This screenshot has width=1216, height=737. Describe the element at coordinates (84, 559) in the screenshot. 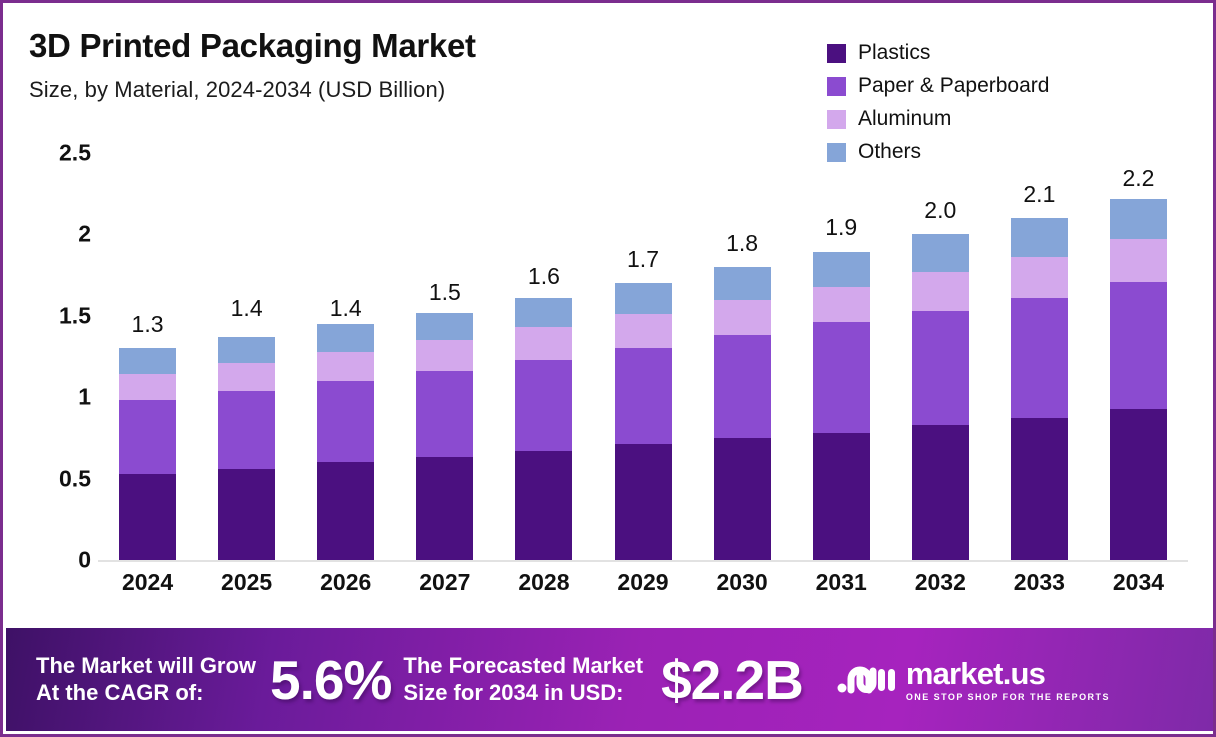

I see `y-axis-tick-label: 0` at that location.